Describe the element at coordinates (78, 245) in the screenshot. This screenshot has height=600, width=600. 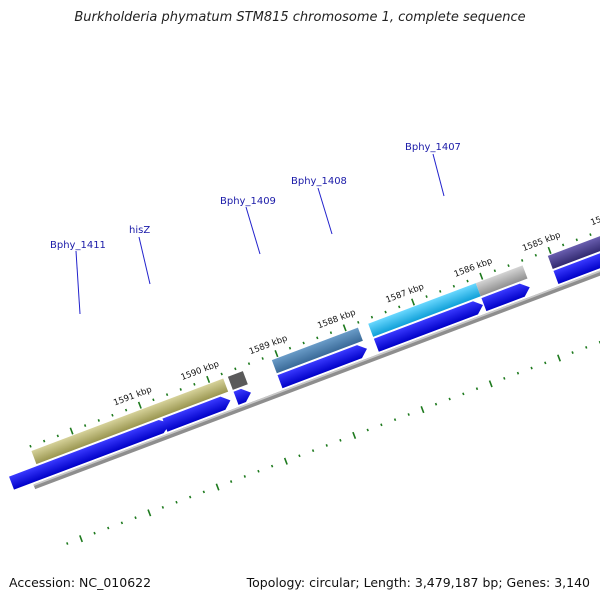
I see `gene-label-text: Bphy_1411` at that location.